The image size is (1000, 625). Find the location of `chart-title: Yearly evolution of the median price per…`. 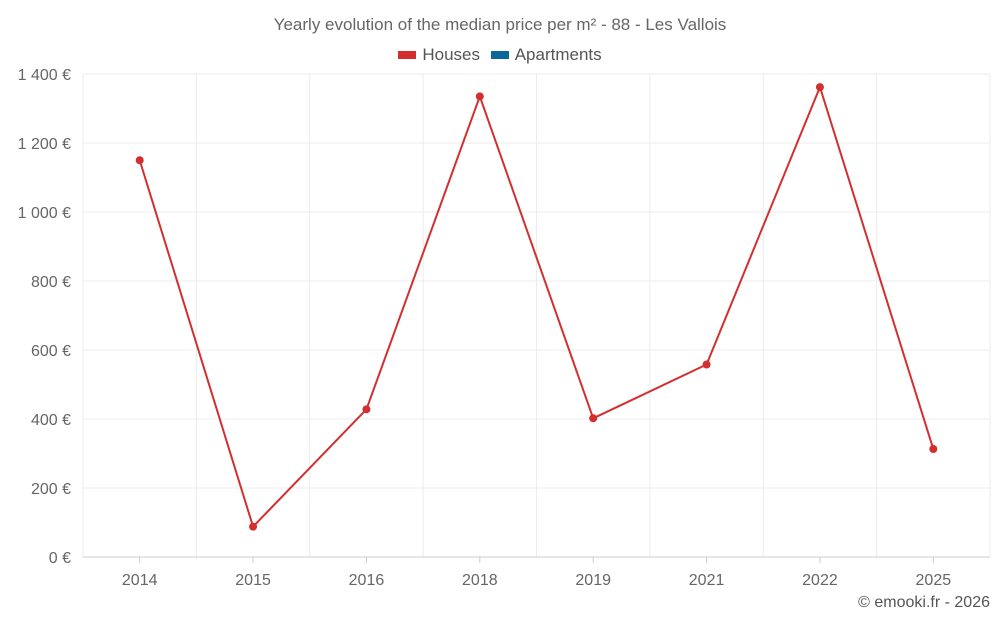

chart-title: Yearly evolution of the median price per… is located at coordinates (500, 24).